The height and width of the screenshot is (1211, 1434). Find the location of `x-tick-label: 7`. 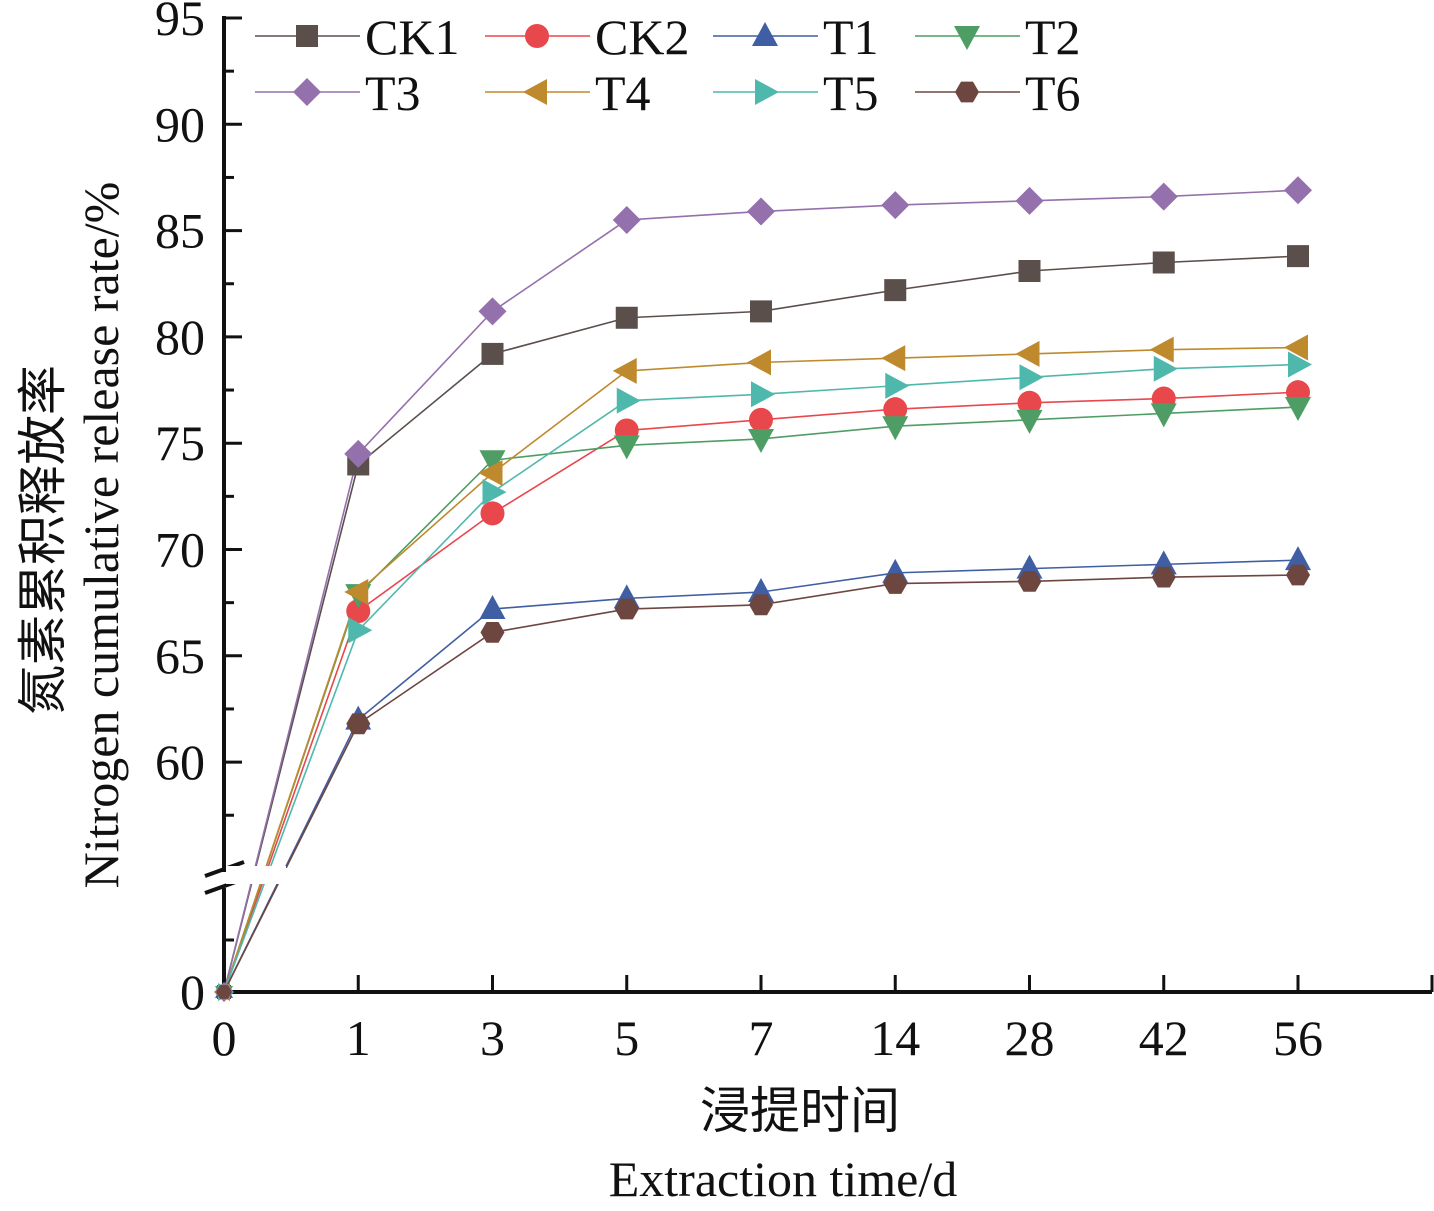

x-tick-label: 7 is located at coordinates (761, 1038).